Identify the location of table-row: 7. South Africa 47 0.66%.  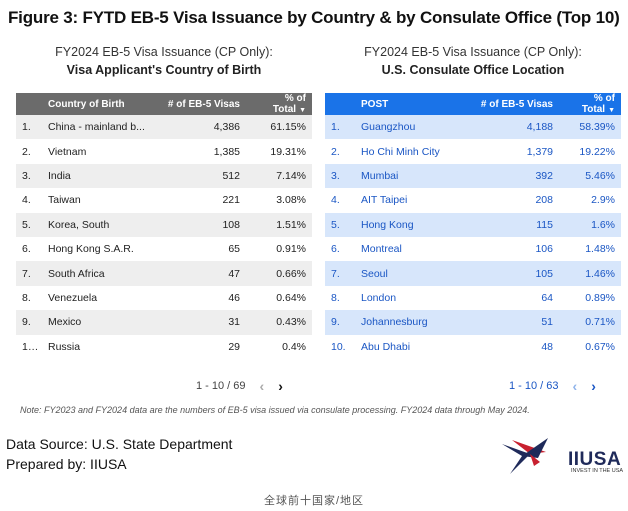
(164, 273).